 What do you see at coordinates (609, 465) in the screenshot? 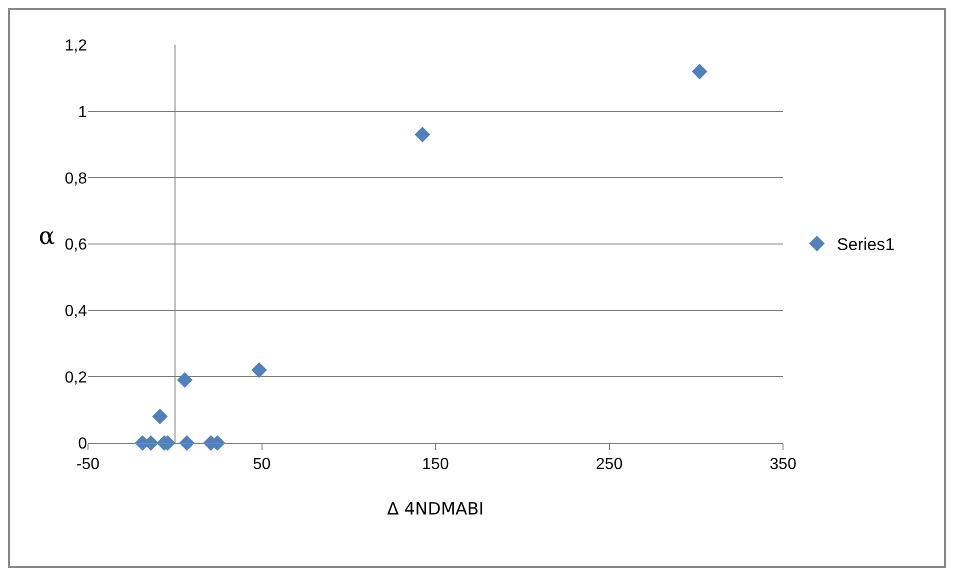
I see `x-tick-label: 250` at bounding box center [609, 465].